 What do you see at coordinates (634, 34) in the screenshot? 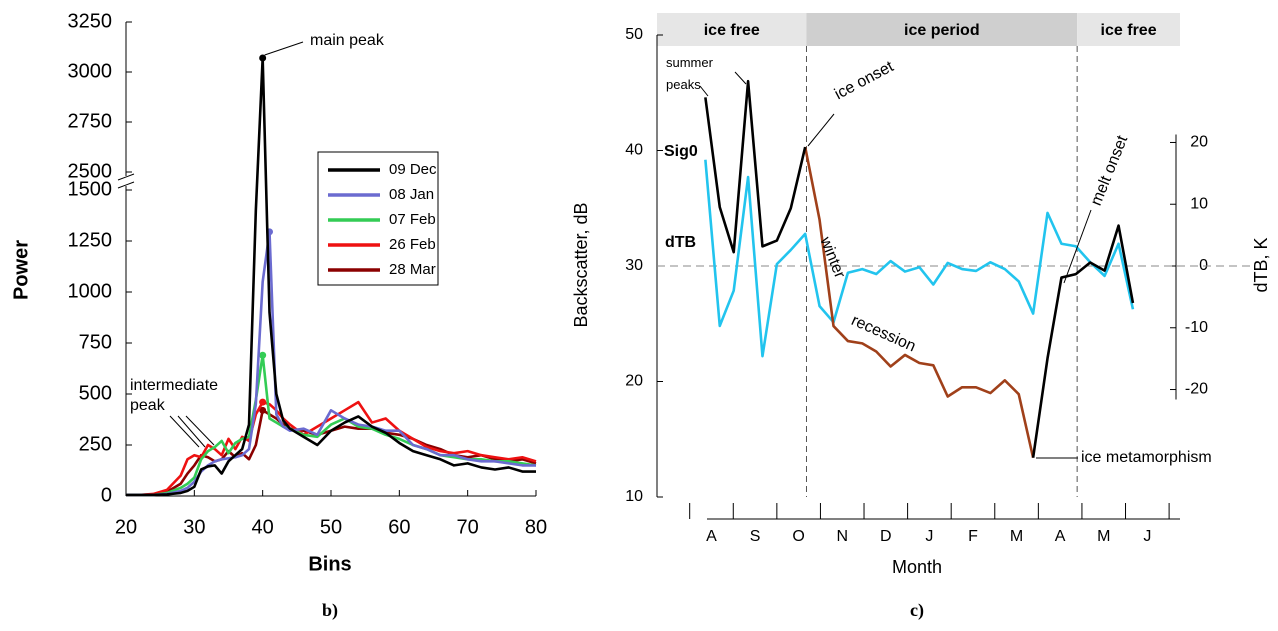
I see `y-tick-label: 50` at bounding box center [634, 34].